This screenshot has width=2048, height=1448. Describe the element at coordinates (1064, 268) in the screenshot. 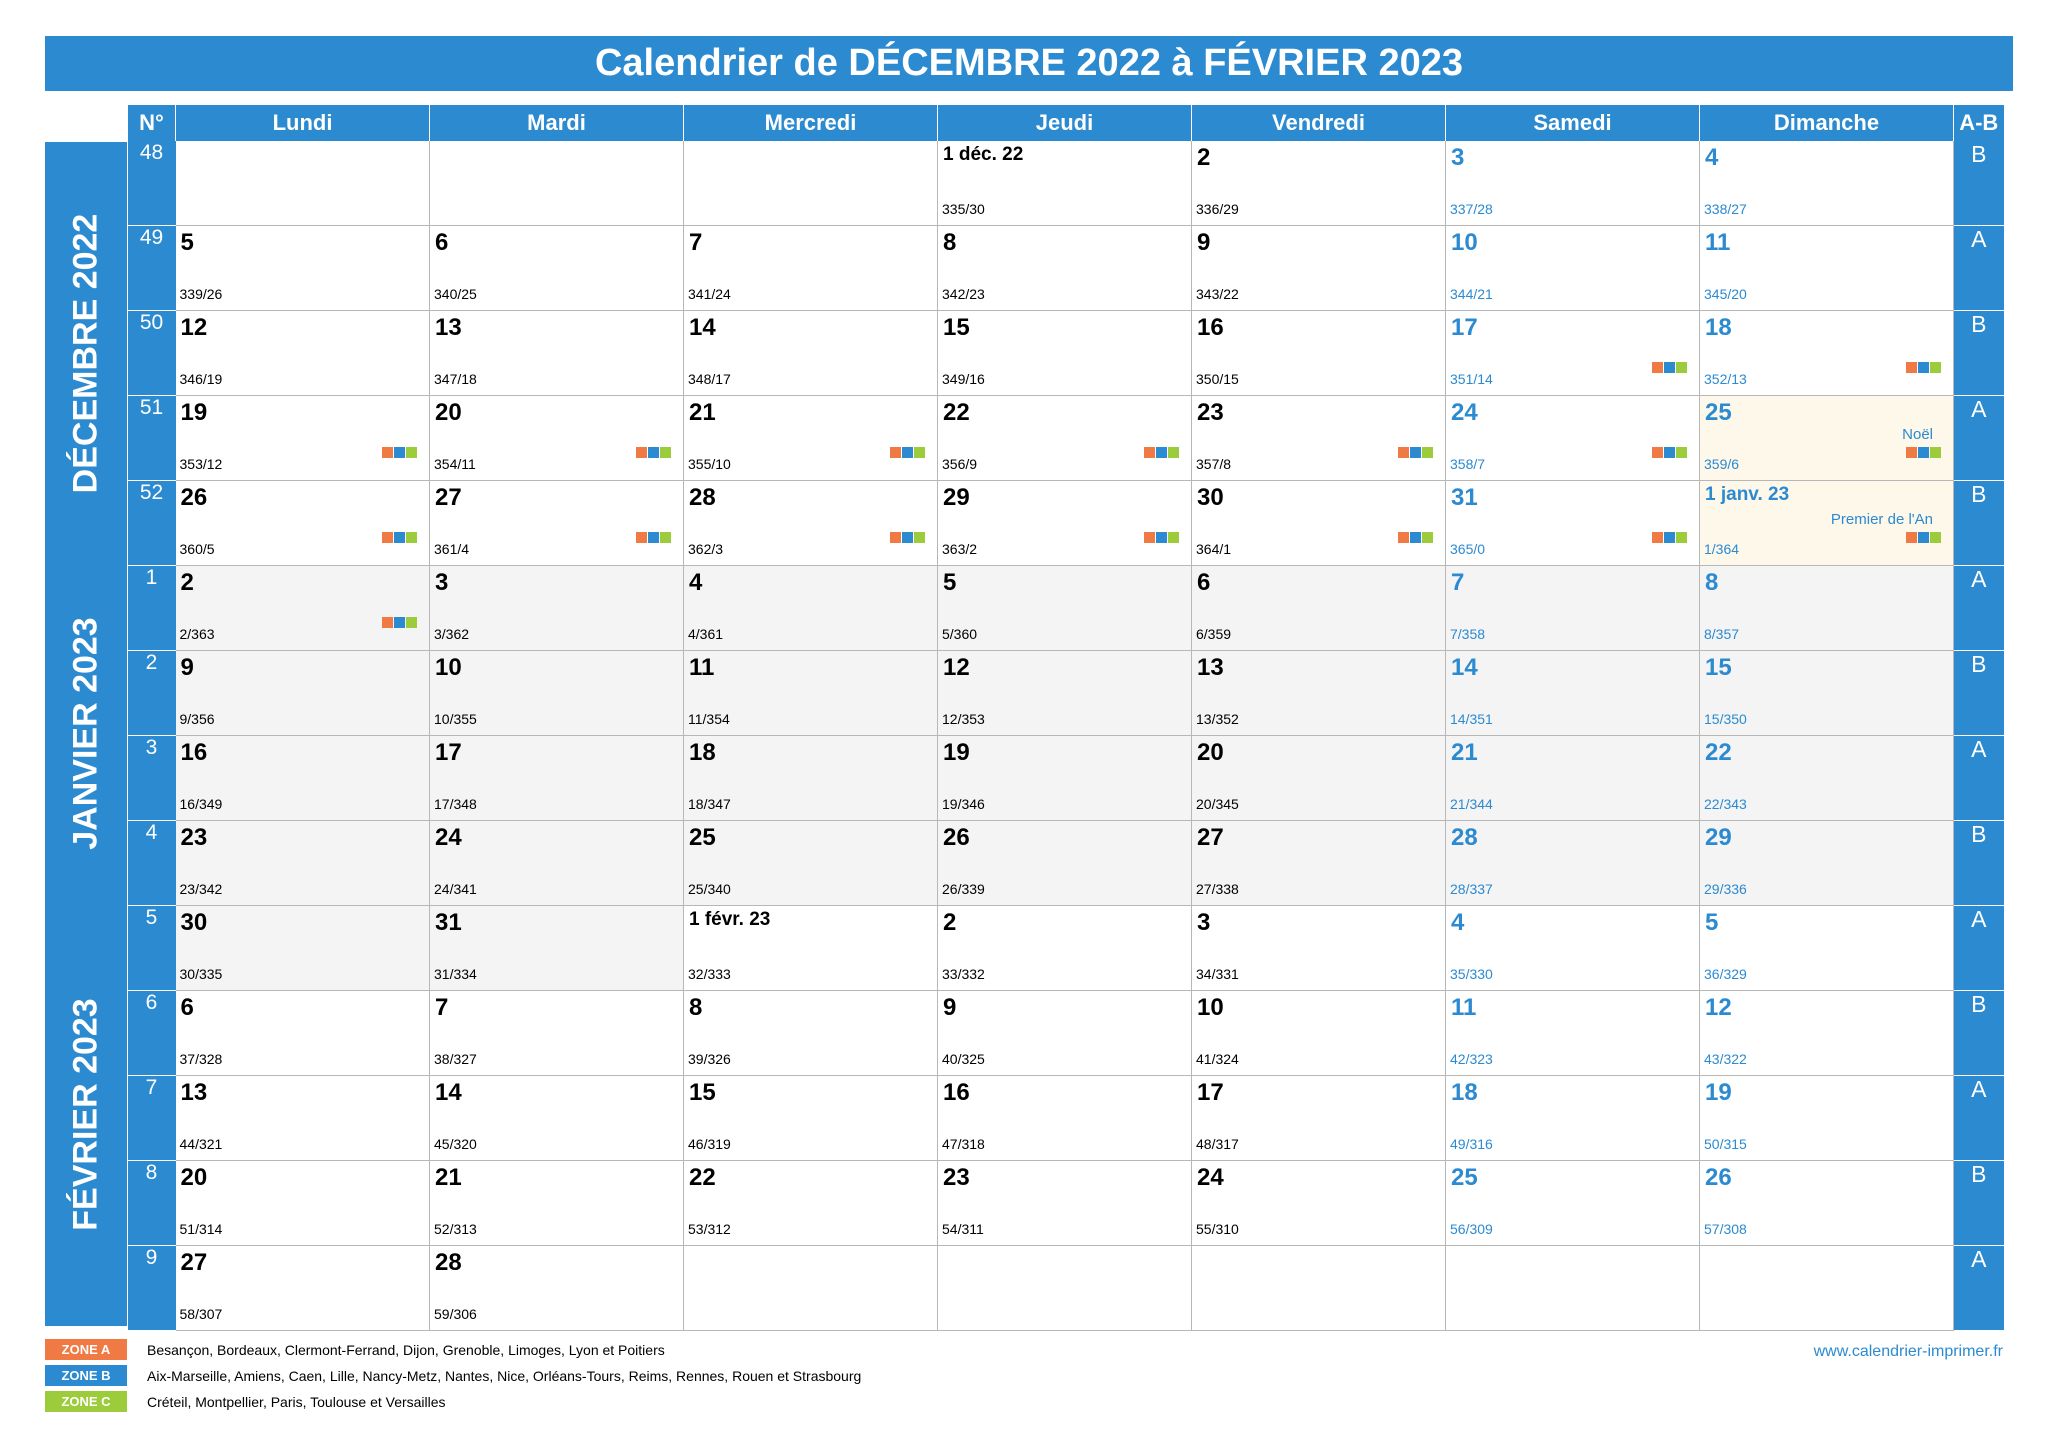

I see `day-cell-thursday: 8 342/23` at that location.